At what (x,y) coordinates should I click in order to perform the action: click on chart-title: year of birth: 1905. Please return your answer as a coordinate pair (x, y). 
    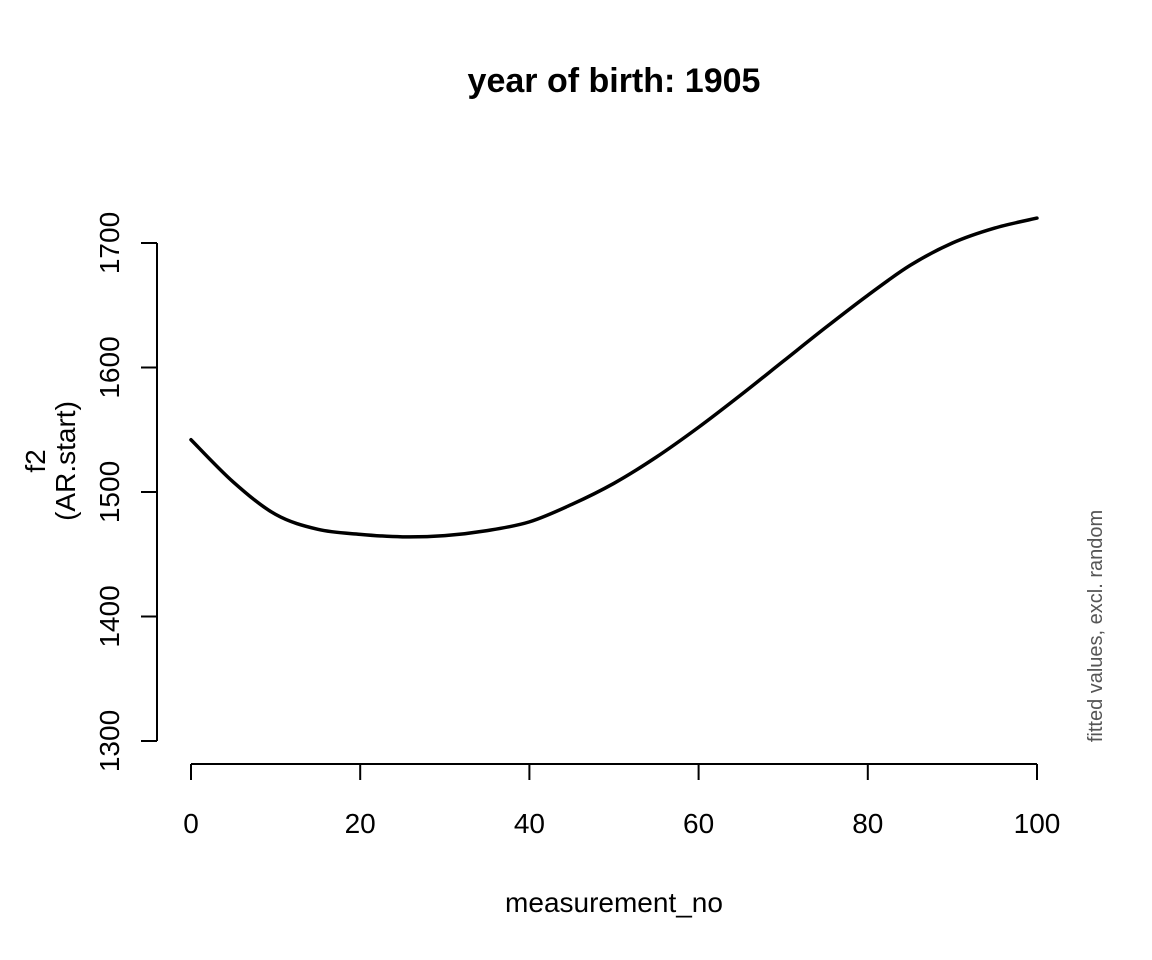
    Looking at the image, I should click on (614, 81).